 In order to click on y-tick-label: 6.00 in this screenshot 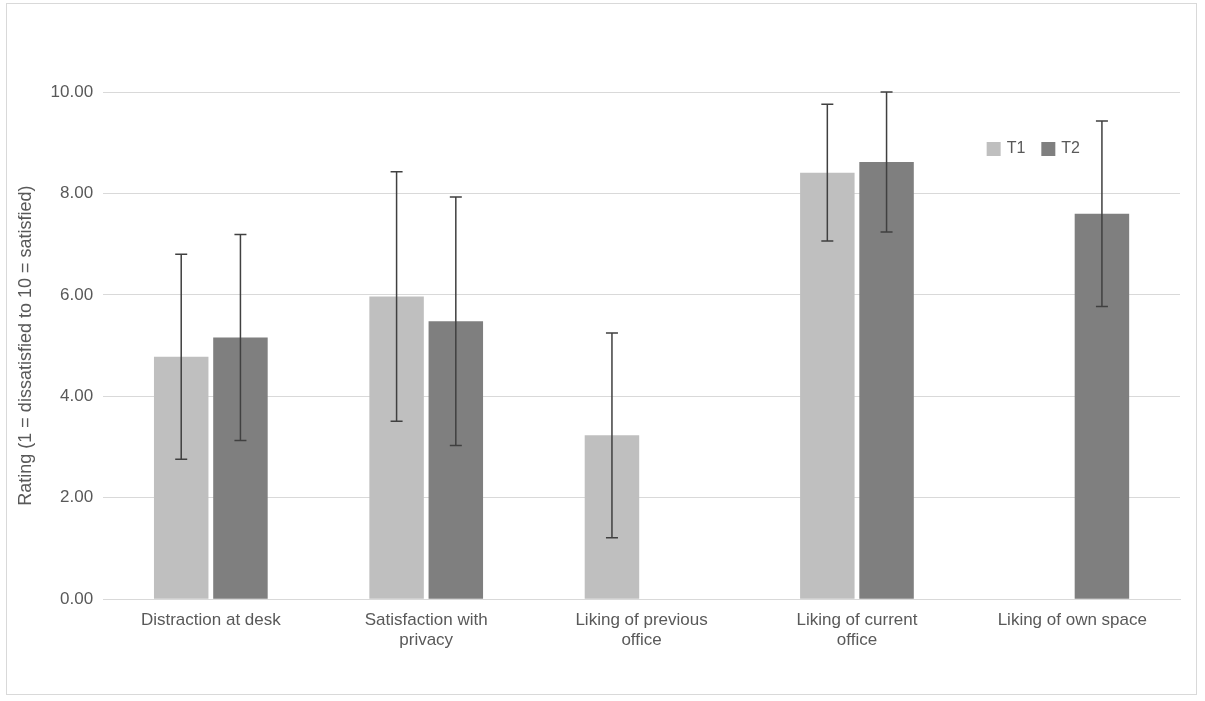, I will do `click(77, 294)`.